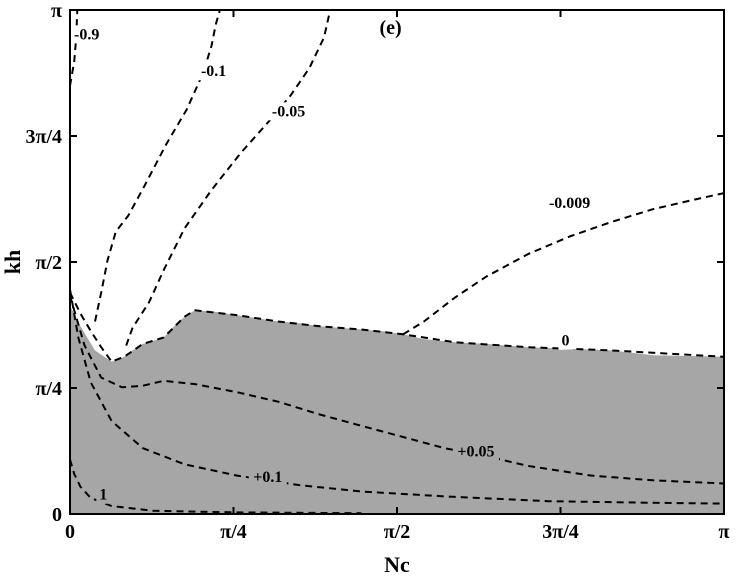 The image size is (738, 578). I want to click on contour-label: 1, so click(103, 495).